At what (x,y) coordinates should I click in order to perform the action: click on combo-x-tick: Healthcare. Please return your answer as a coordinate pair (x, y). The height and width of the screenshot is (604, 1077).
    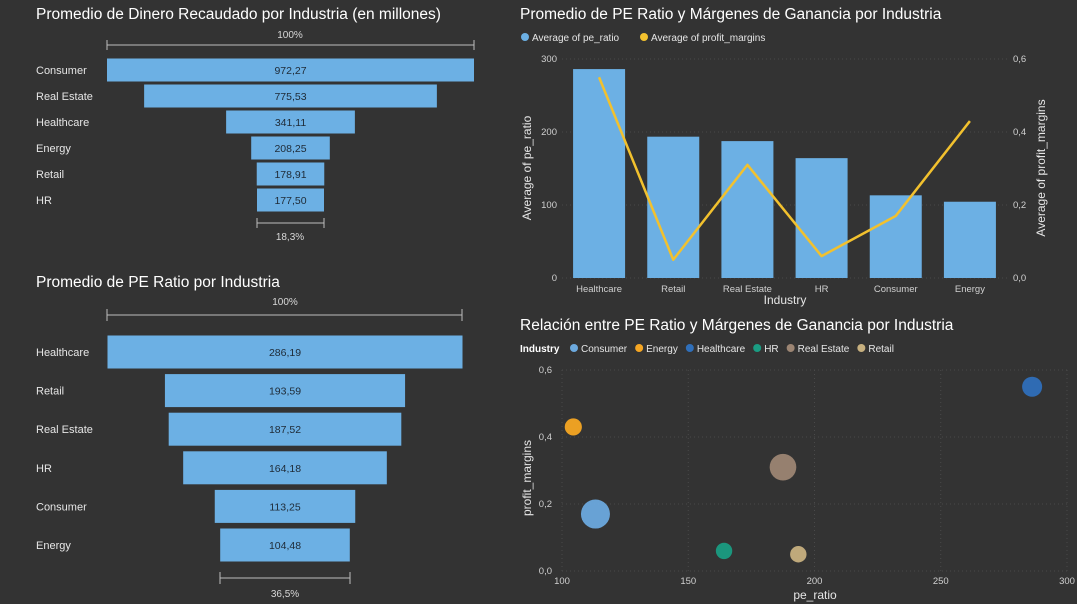
    Looking at the image, I should click on (599, 289).